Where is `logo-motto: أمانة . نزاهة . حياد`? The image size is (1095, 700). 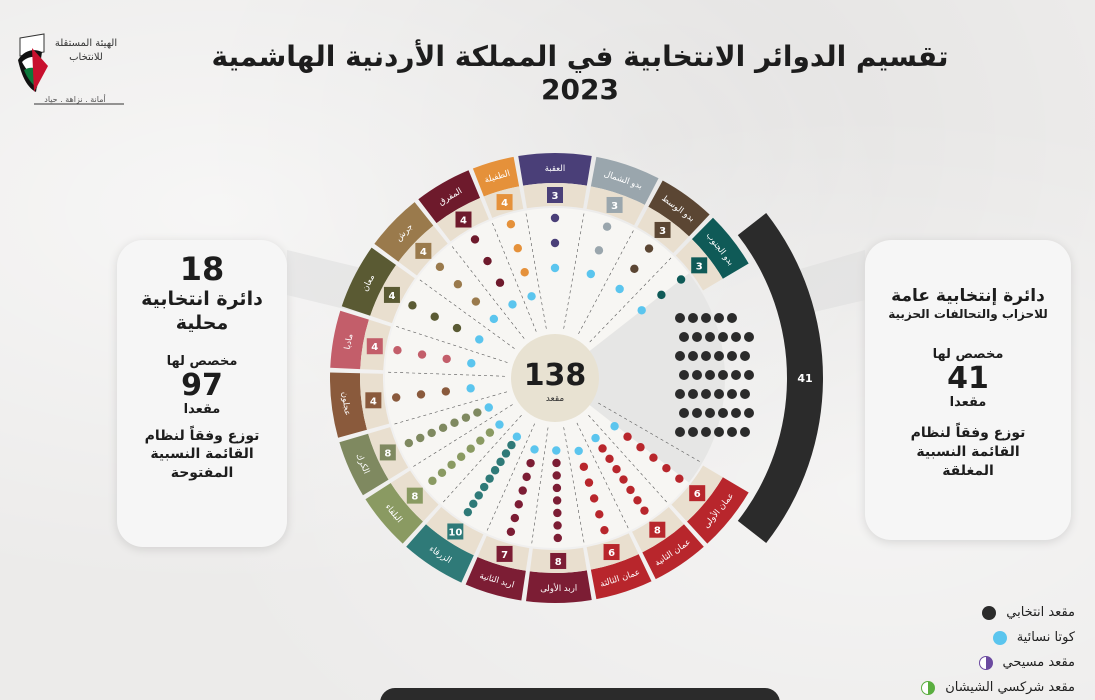 logo-motto: أمانة . نزاهة . حياد is located at coordinates (75, 99).